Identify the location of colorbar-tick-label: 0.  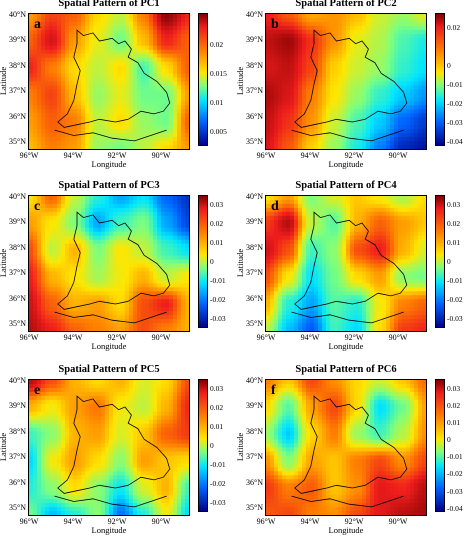
(449, 66).